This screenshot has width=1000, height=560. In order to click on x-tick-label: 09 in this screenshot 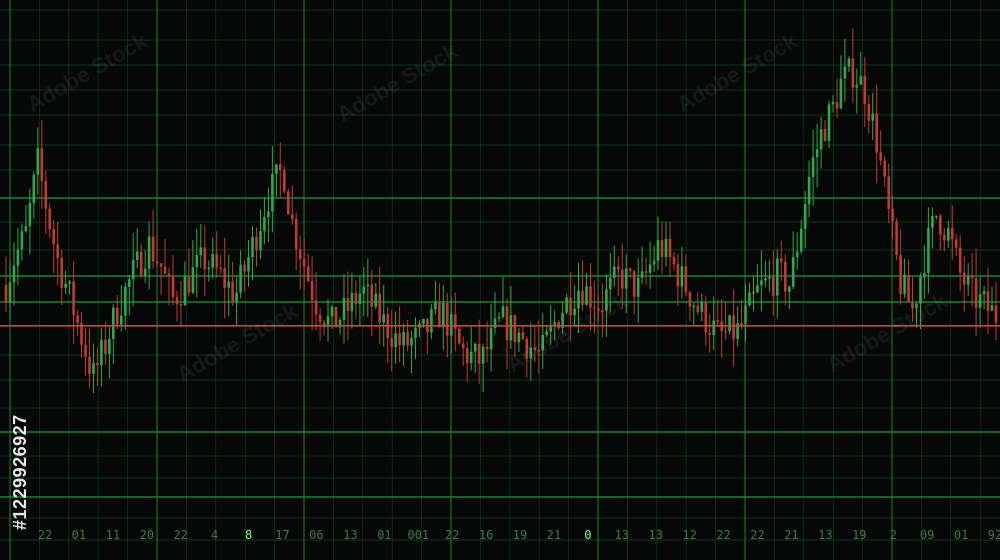, I will do `click(927, 535)`.